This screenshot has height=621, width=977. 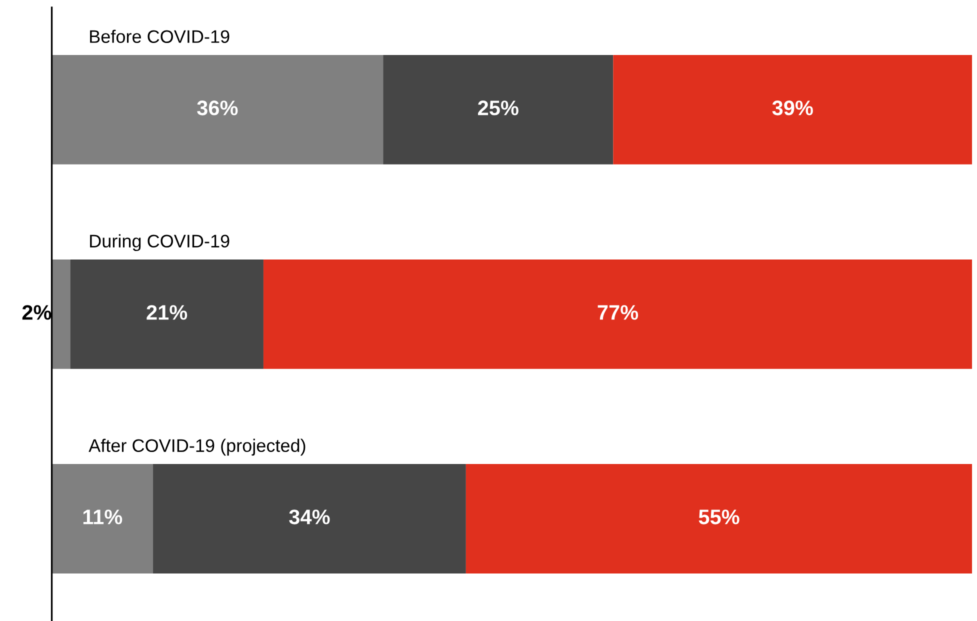 What do you see at coordinates (197, 447) in the screenshot?
I see `y-tick-label: After COVID-19 (projected)` at bounding box center [197, 447].